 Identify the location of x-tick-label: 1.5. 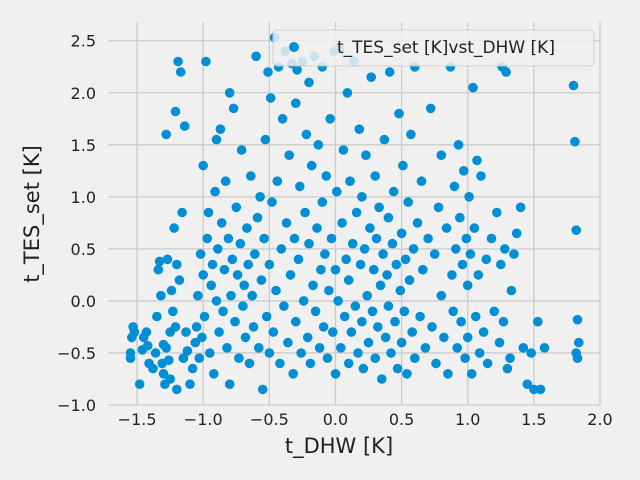
(533, 419).